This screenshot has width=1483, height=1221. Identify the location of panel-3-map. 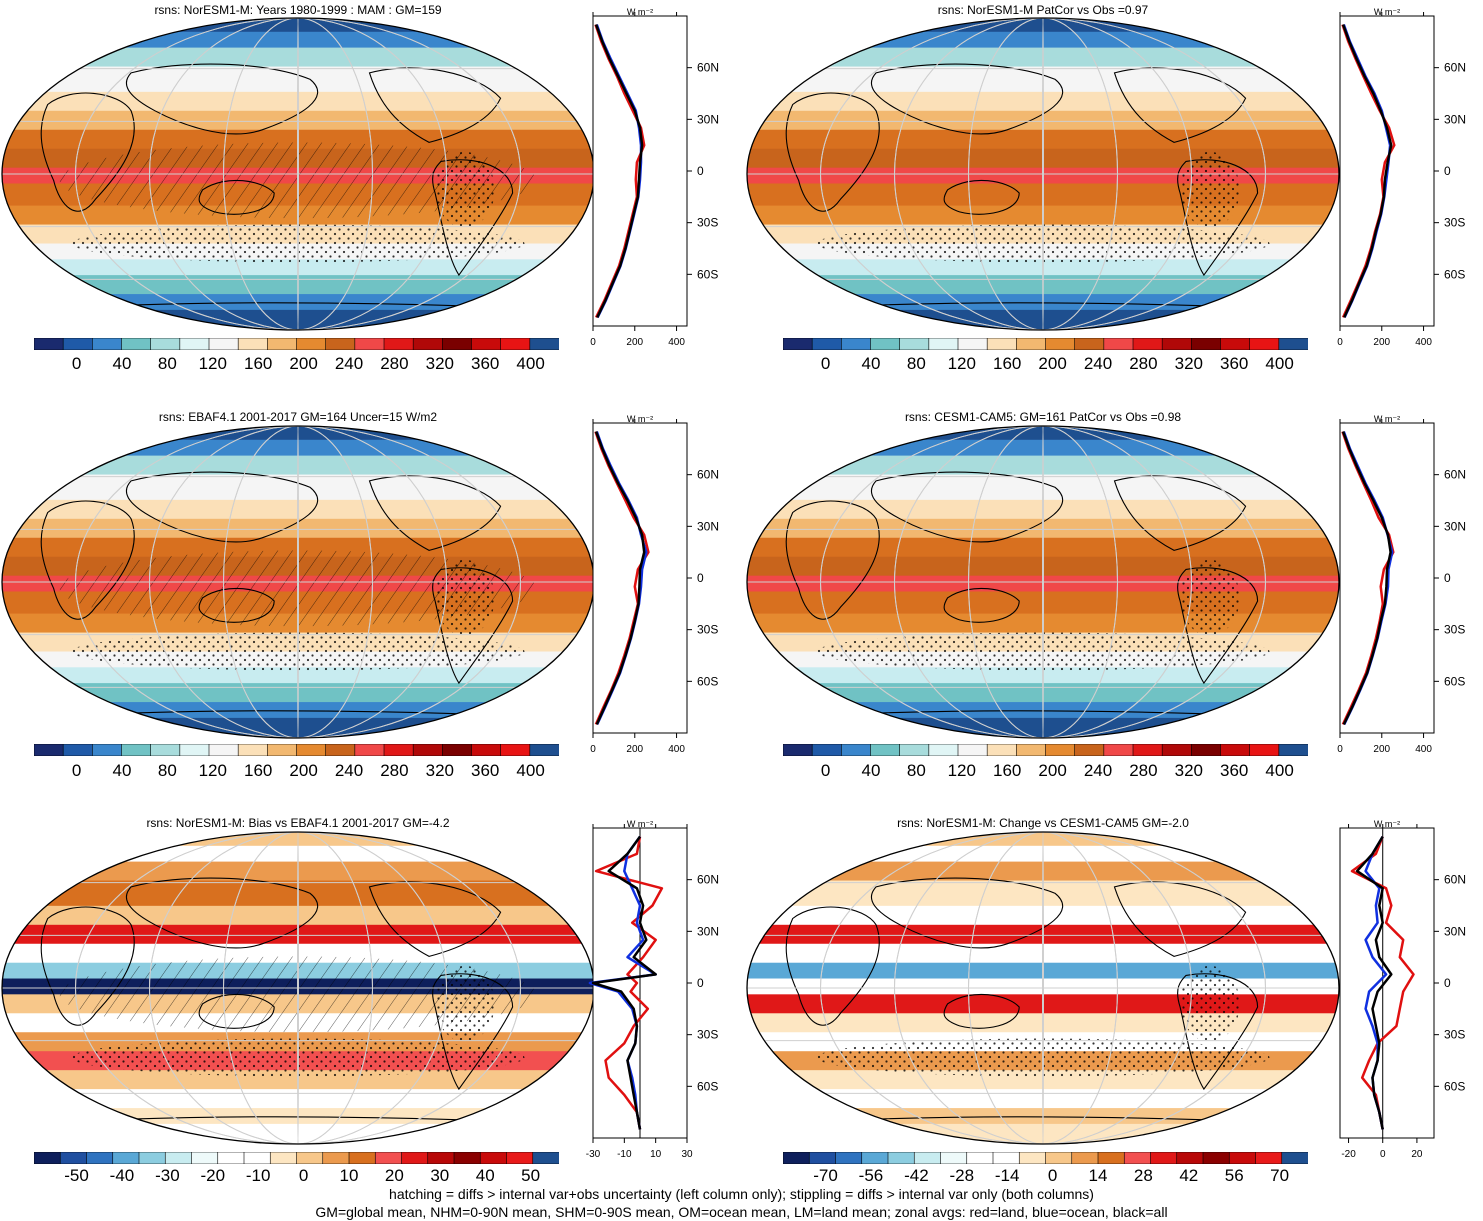
(298, 582).